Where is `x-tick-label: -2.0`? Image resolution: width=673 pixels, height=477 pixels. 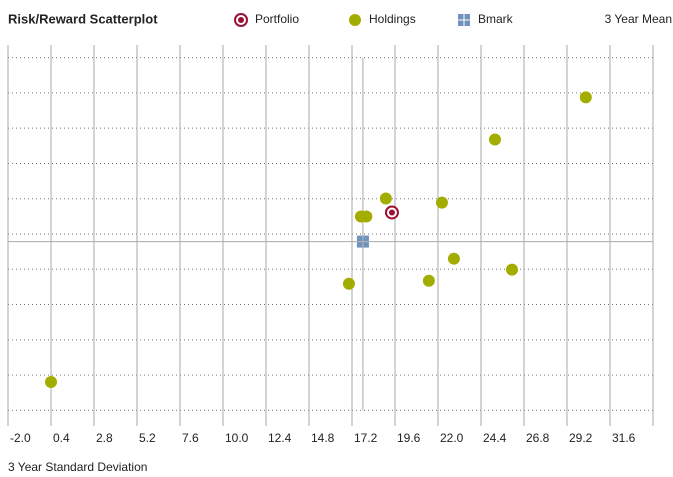
x-tick-label: -2.0 is located at coordinates (20, 438).